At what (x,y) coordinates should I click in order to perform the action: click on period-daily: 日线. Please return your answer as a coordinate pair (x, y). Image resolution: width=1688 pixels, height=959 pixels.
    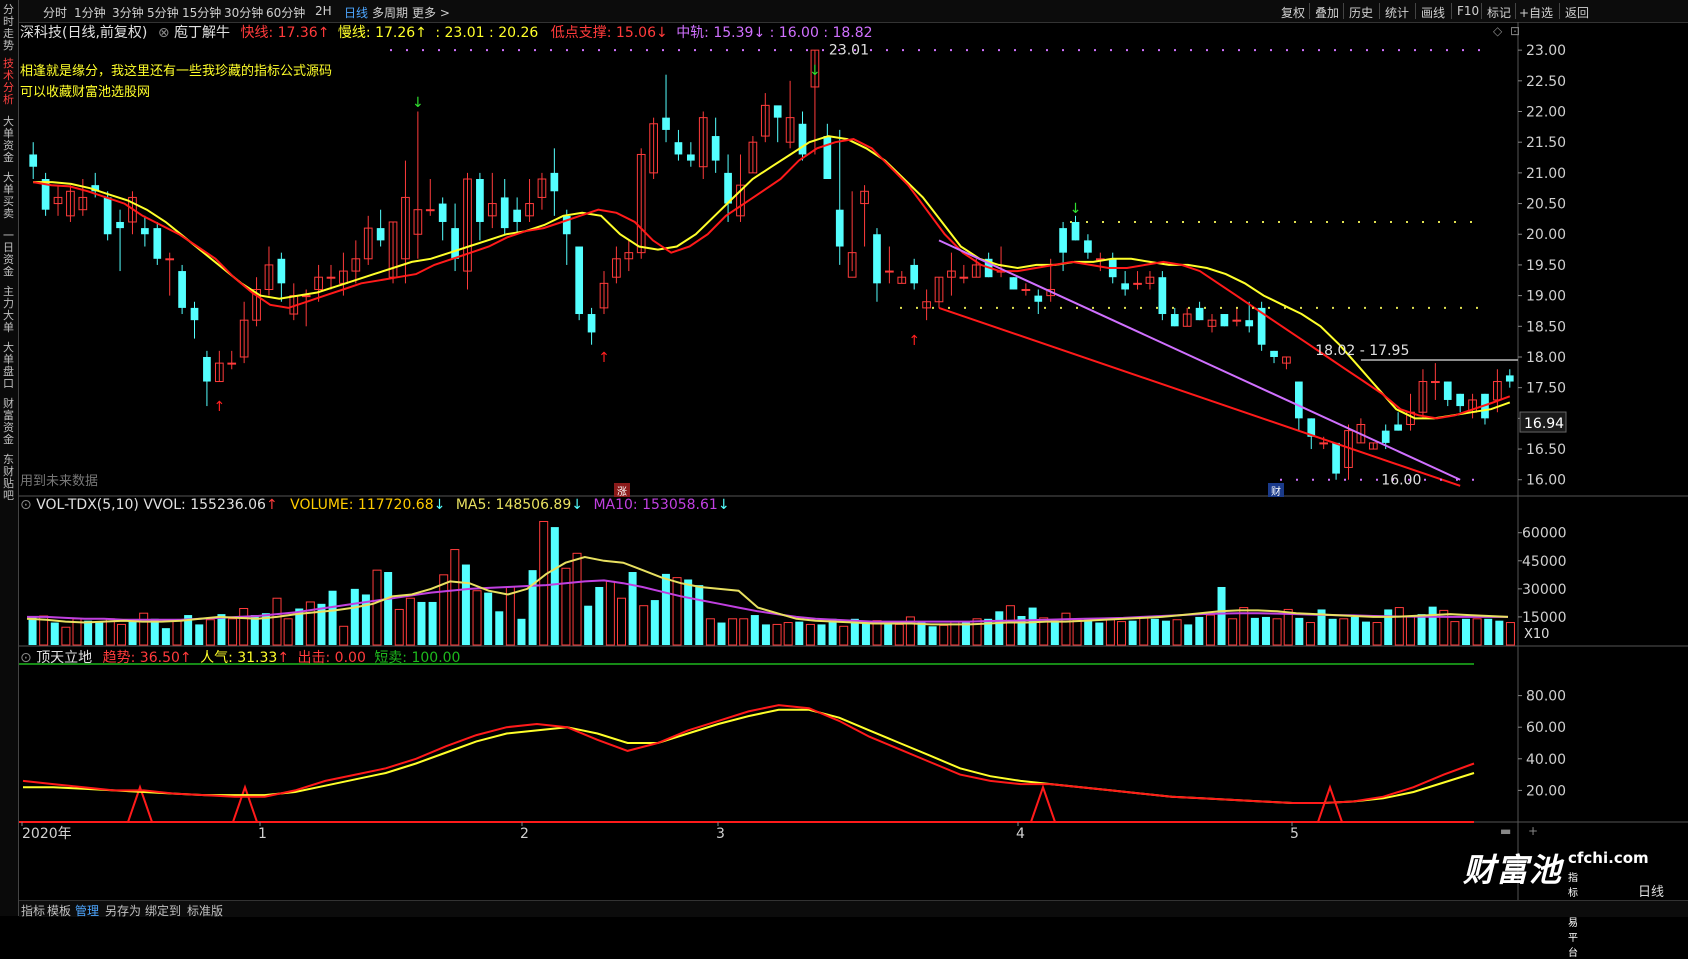
    Looking at the image, I should click on (356, 13).